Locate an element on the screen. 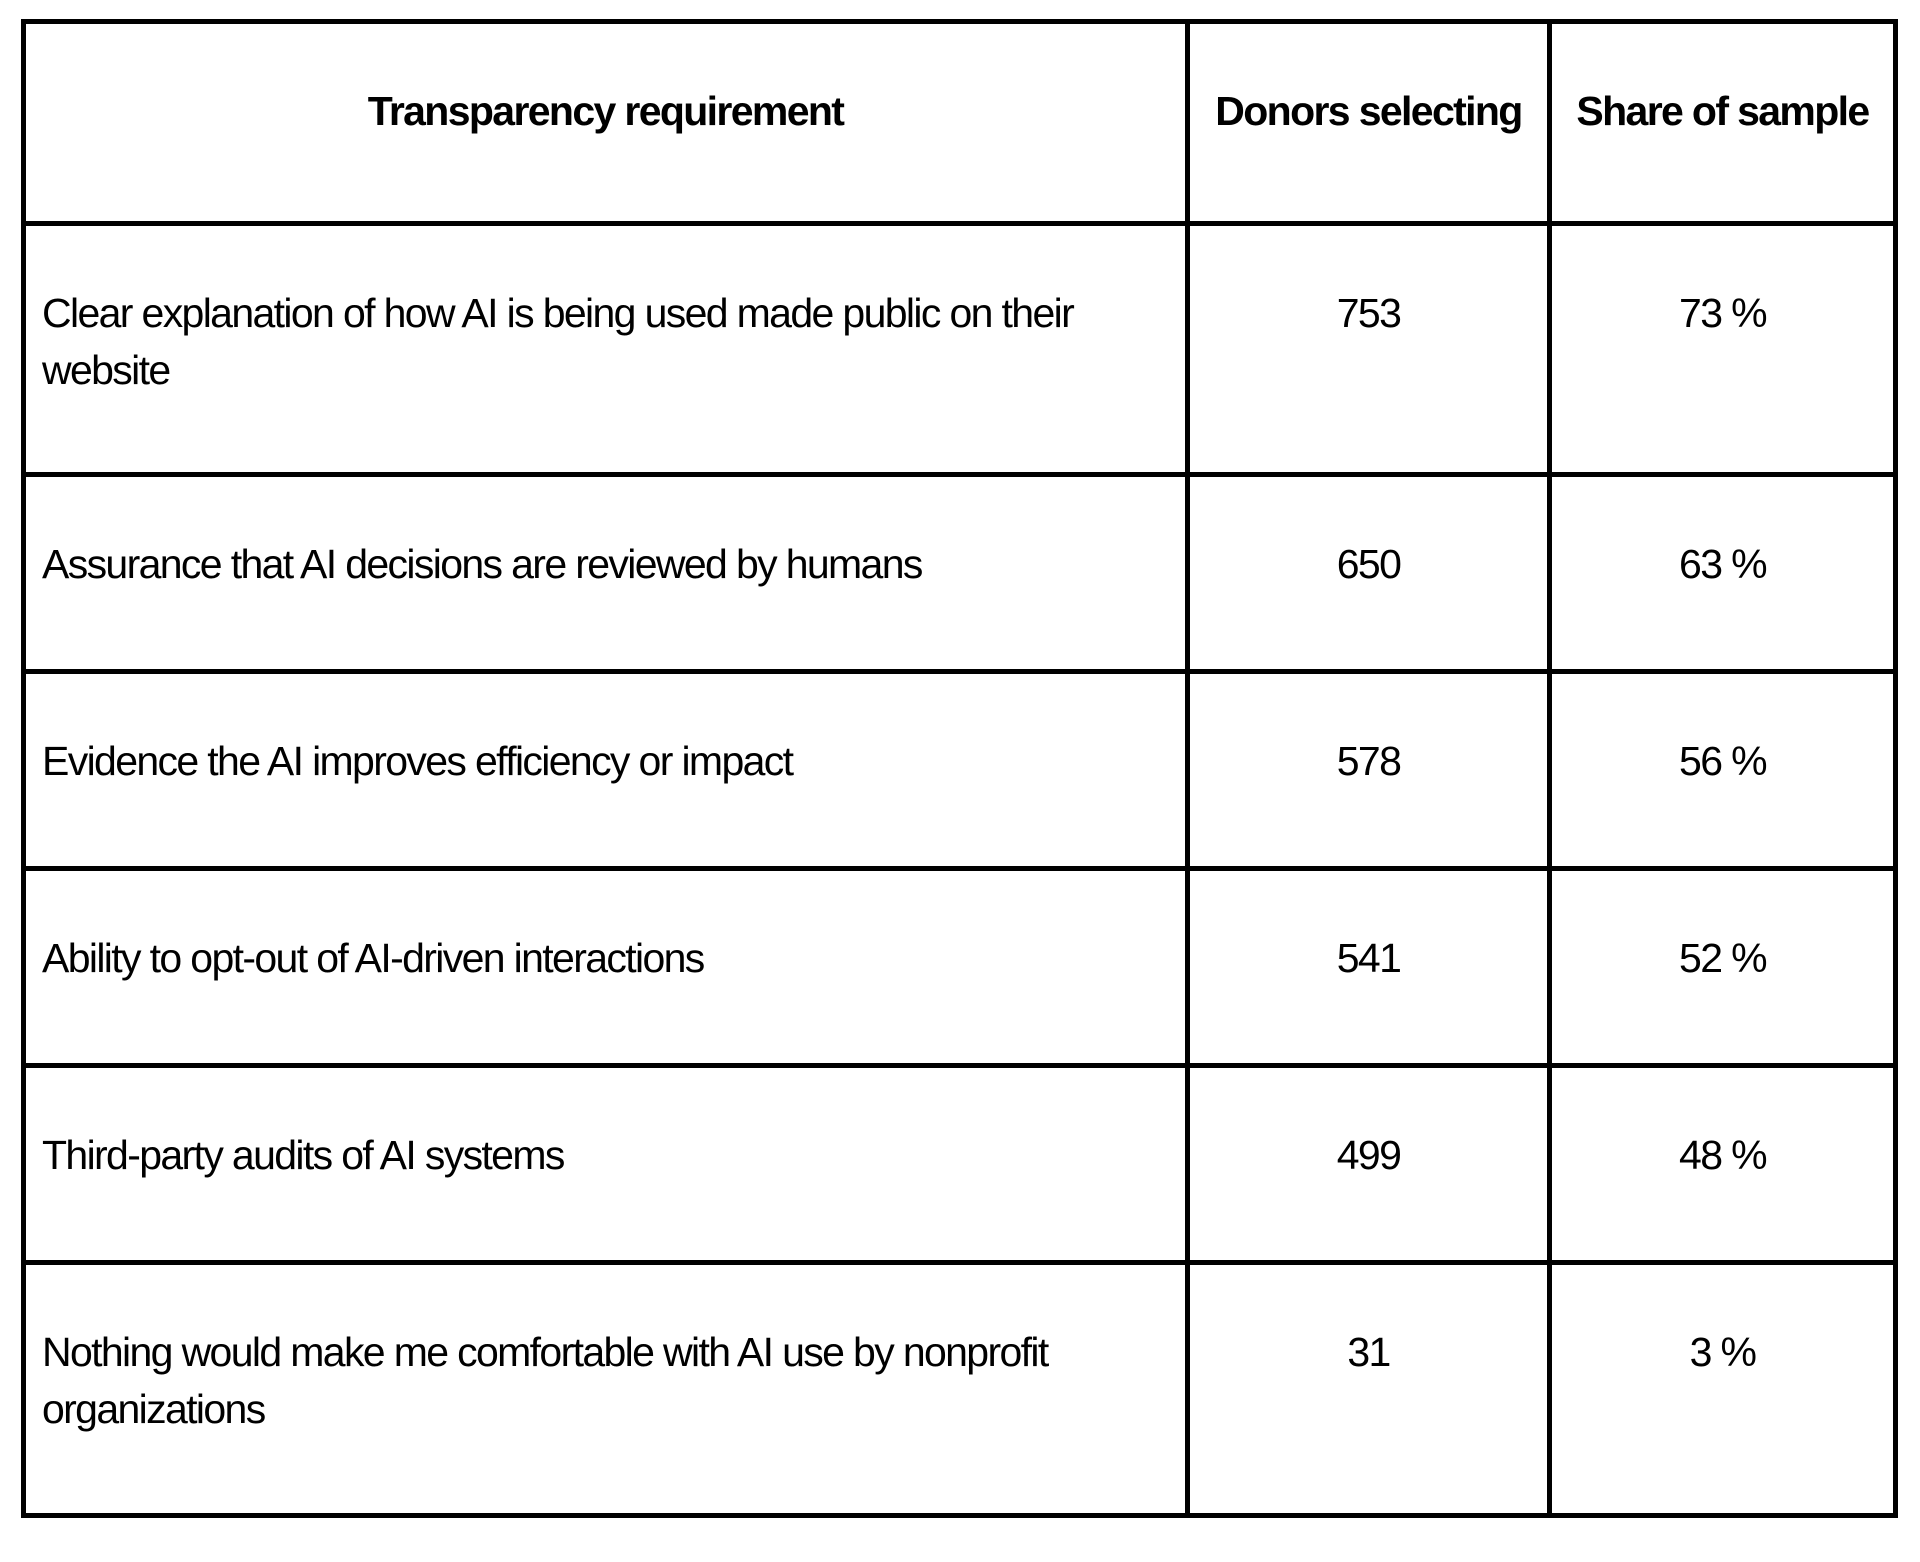 This screenshot has height=1562, width=1920. cell-share-of-sample: 52 % is located at coordinates (1722, 967).